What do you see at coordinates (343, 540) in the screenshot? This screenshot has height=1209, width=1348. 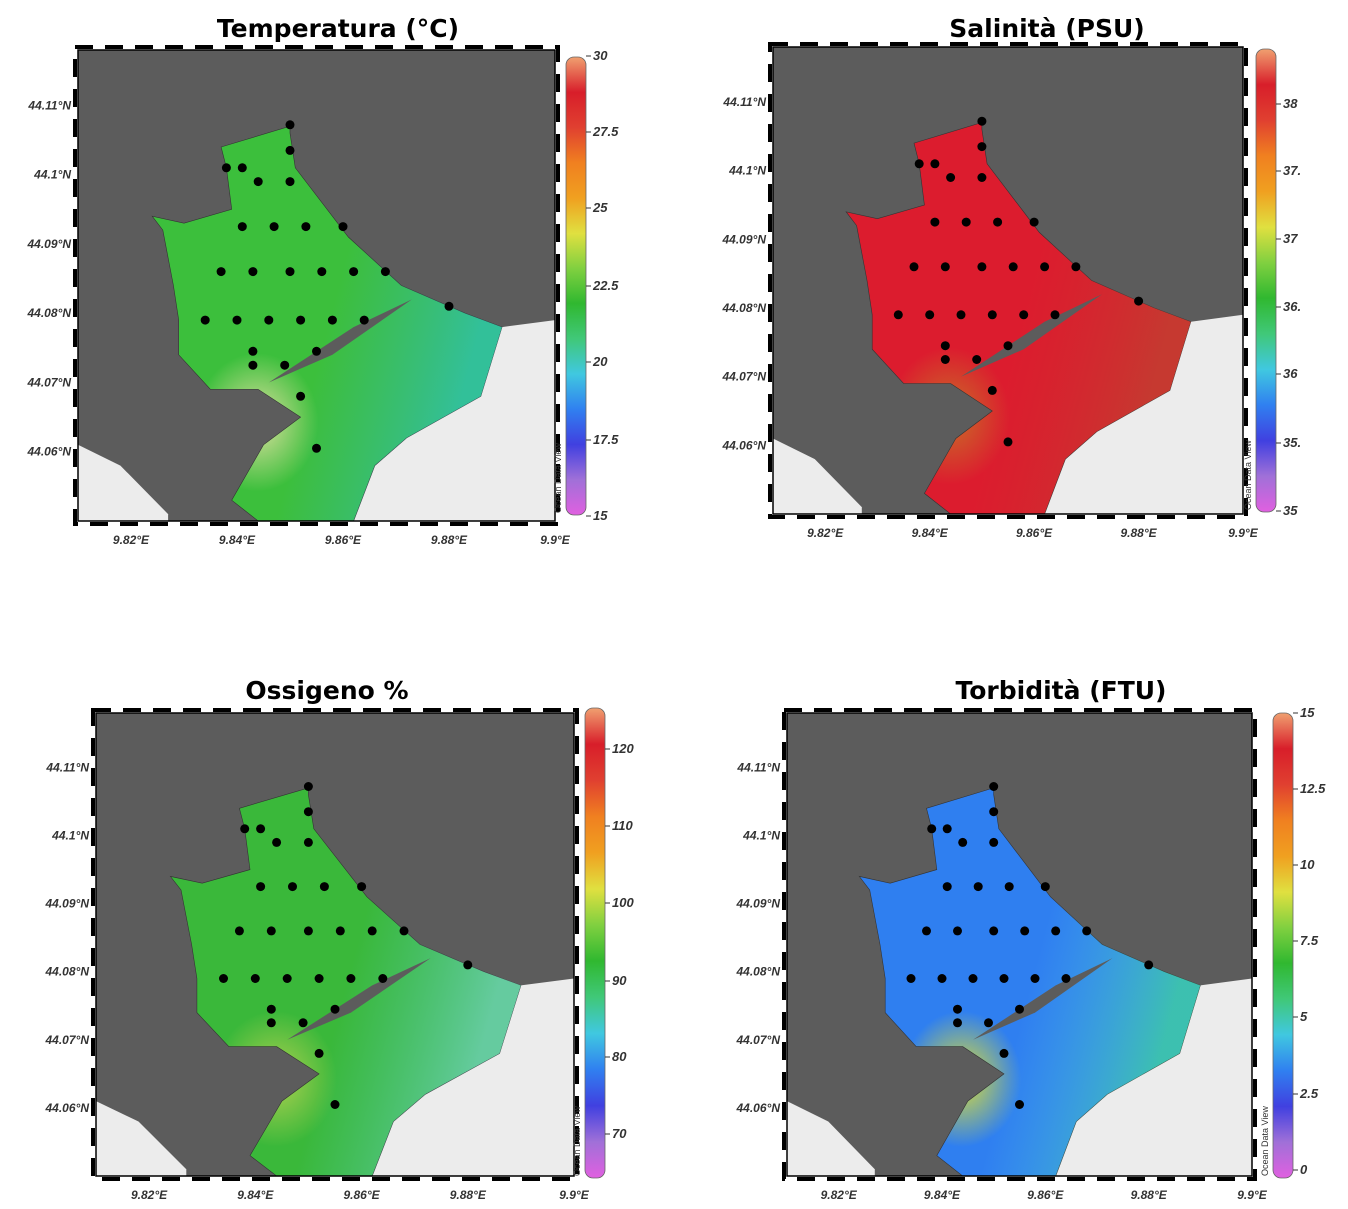 I see `lon-tick-label: 9.86°E` at bounding box center [343, 540].